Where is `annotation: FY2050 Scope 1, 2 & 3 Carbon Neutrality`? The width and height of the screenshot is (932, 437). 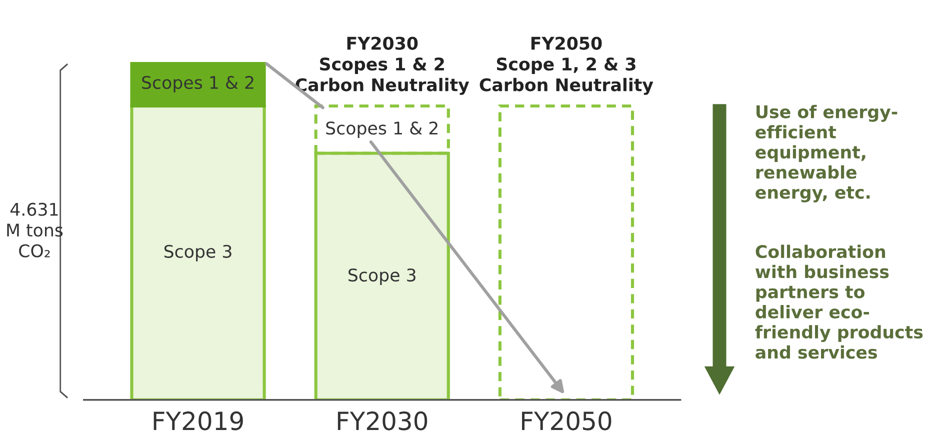 annotation: FY2050 Scope 1, 2 & 3 Carbon Neutrality is located at coordinates (567, 65).